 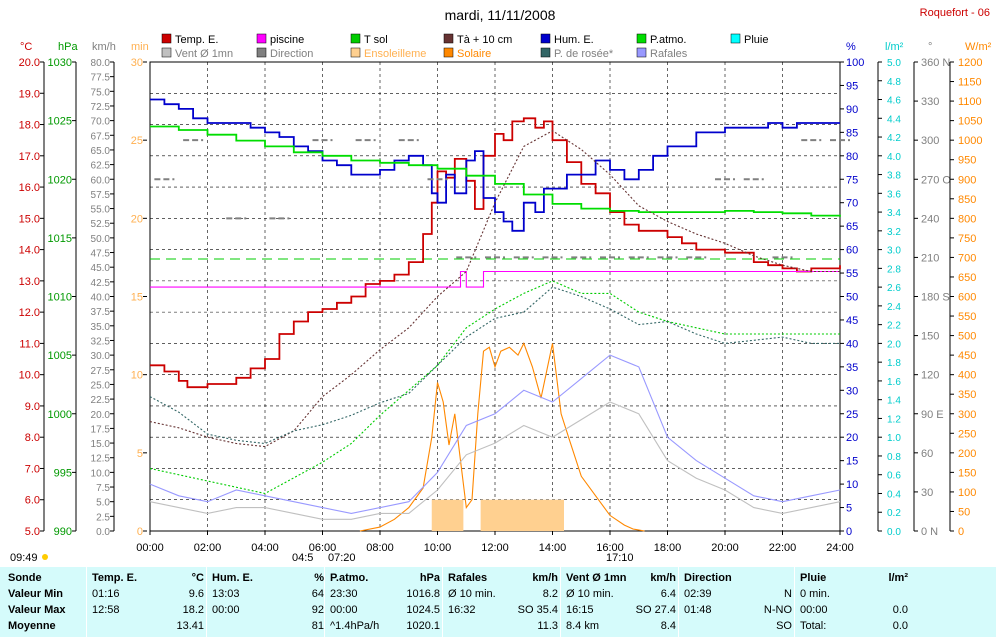 What do you see at coordinates (37, 610) in the screenshot?
I see `row-label: Valeur Max` at bounding box center [37, 610].